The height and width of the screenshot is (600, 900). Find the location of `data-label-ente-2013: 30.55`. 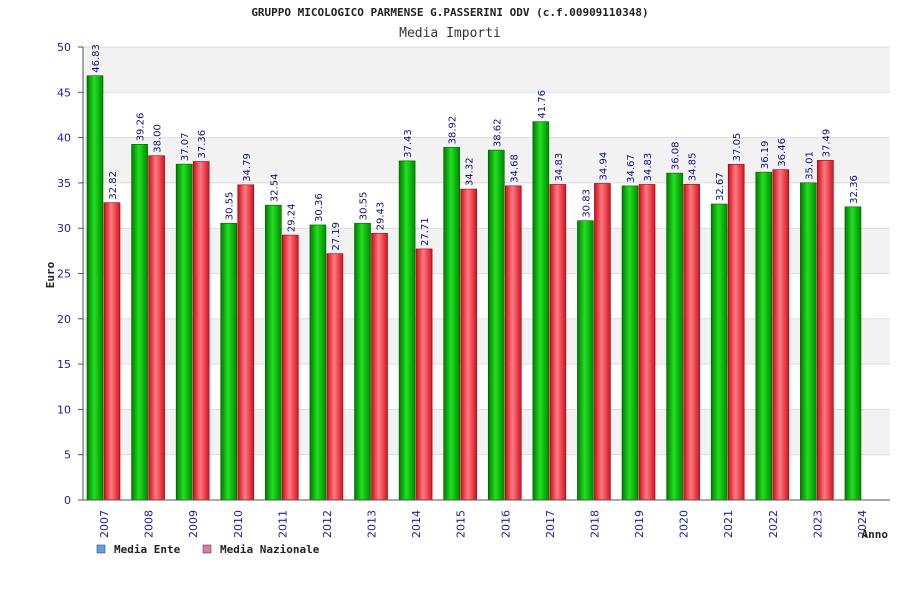

data-label-ente-2013: 30.55 is located at coordinates (364, 206).